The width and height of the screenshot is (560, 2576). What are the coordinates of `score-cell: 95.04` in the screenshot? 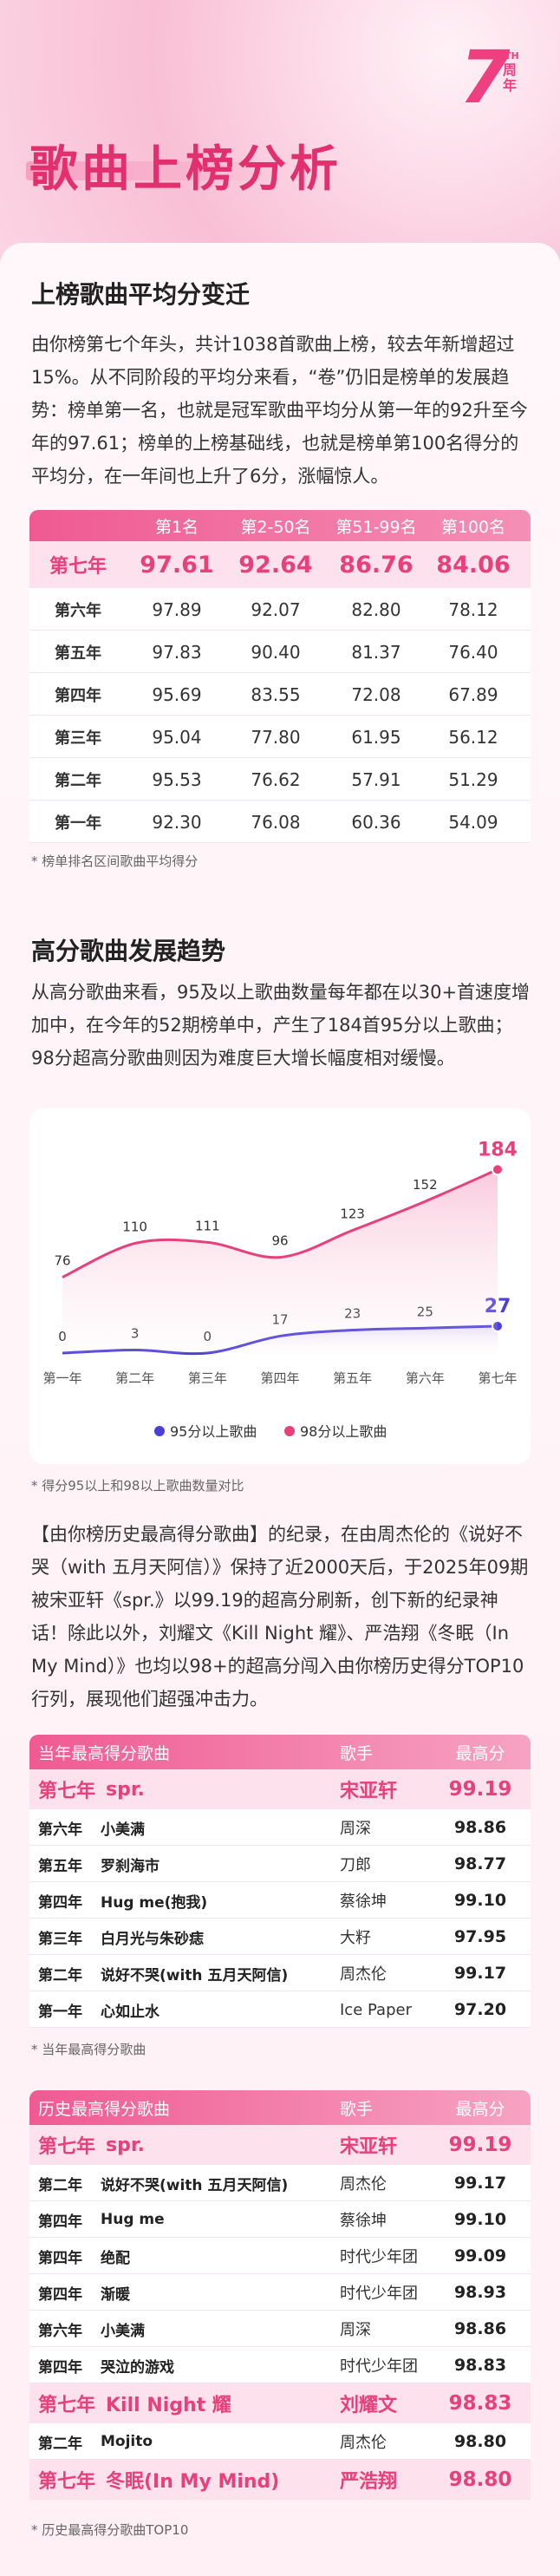 It's located at (177, 737).